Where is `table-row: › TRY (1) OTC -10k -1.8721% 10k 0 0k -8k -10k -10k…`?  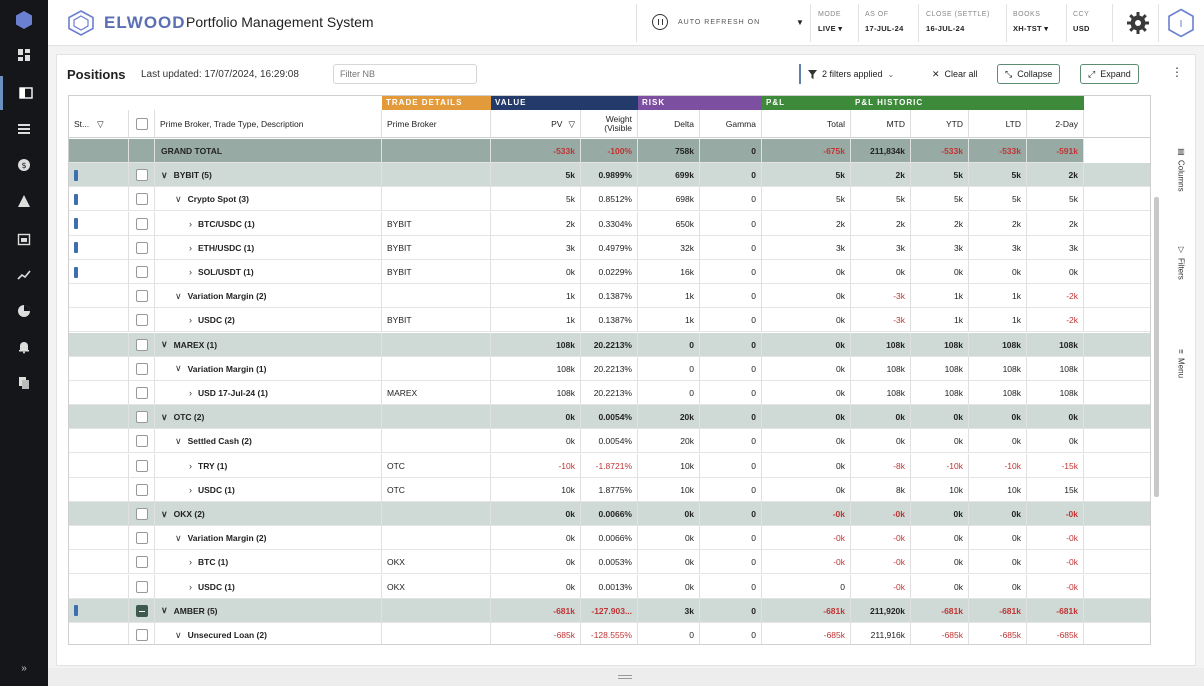 table-row: › TRY (1) OTC -10k -1.8721% 10k 0 0k -8k -10k -10k… is located at coordinates (609, 465).